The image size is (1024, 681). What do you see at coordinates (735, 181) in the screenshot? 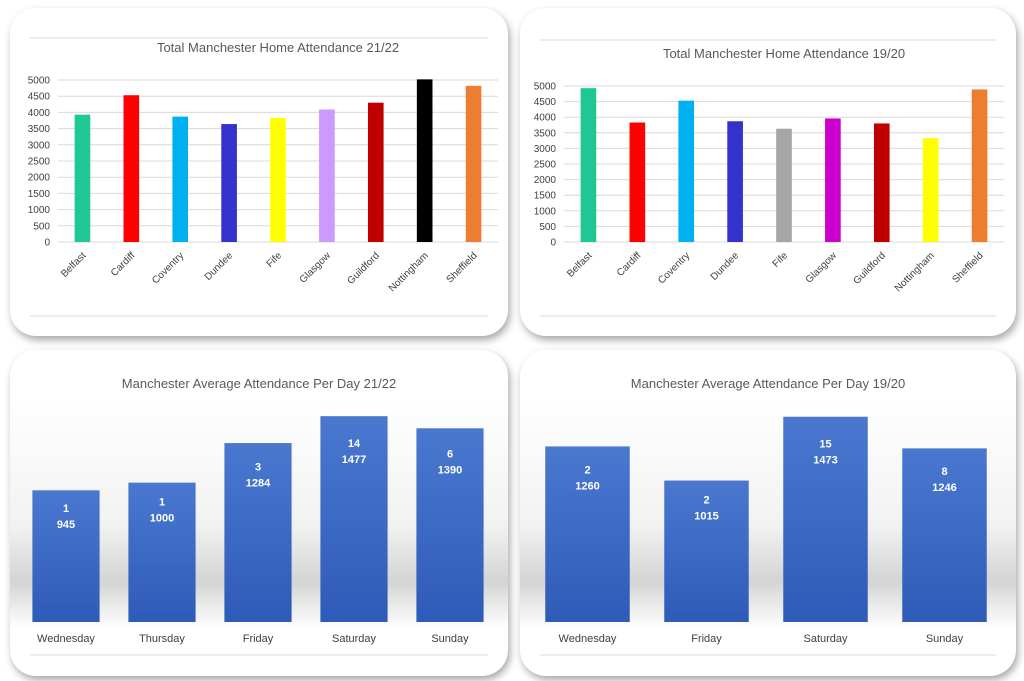
I see `bar-dundee` at bounding box center [735, 181].